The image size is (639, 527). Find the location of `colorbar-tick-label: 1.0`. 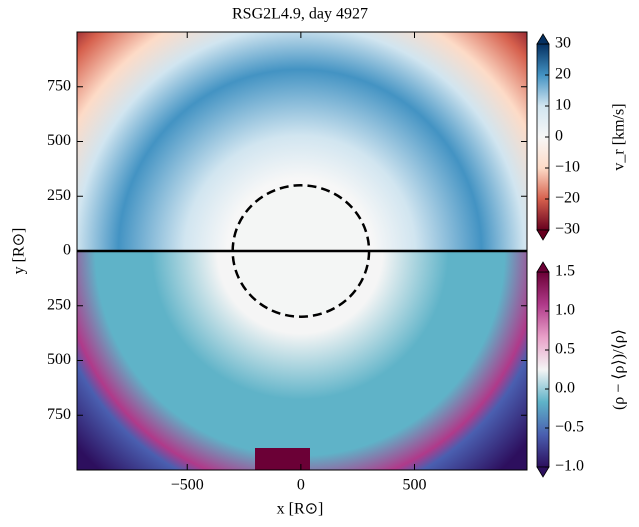

colorbar-tick-label: 1.0 is located at coordinates (565, 310).